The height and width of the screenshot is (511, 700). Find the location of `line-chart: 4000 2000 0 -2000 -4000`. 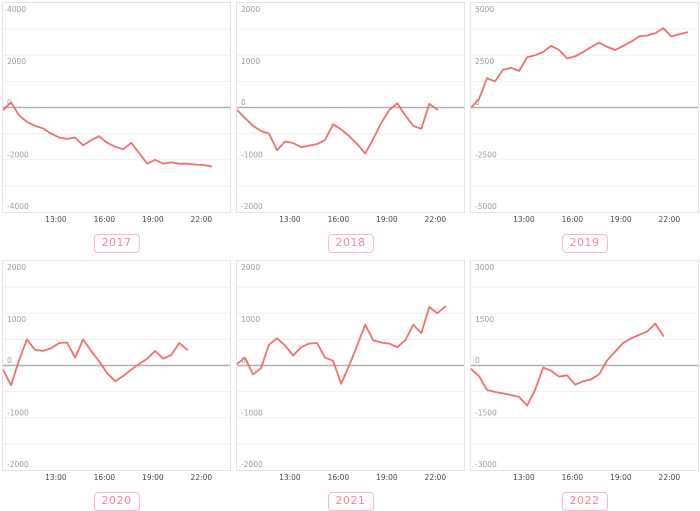

line-chart: 4000 2000 0 -2000 -4000 is located at coordinates (116, 108).